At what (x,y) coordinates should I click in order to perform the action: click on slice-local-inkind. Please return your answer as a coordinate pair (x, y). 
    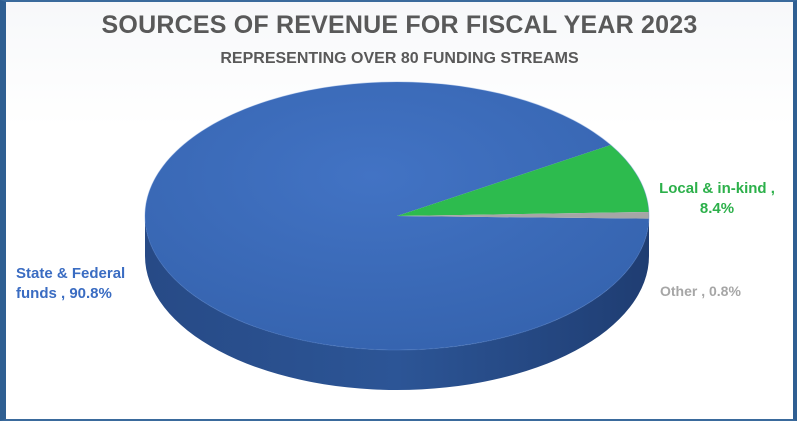
    Looking at the image, I should click on (523, 180).